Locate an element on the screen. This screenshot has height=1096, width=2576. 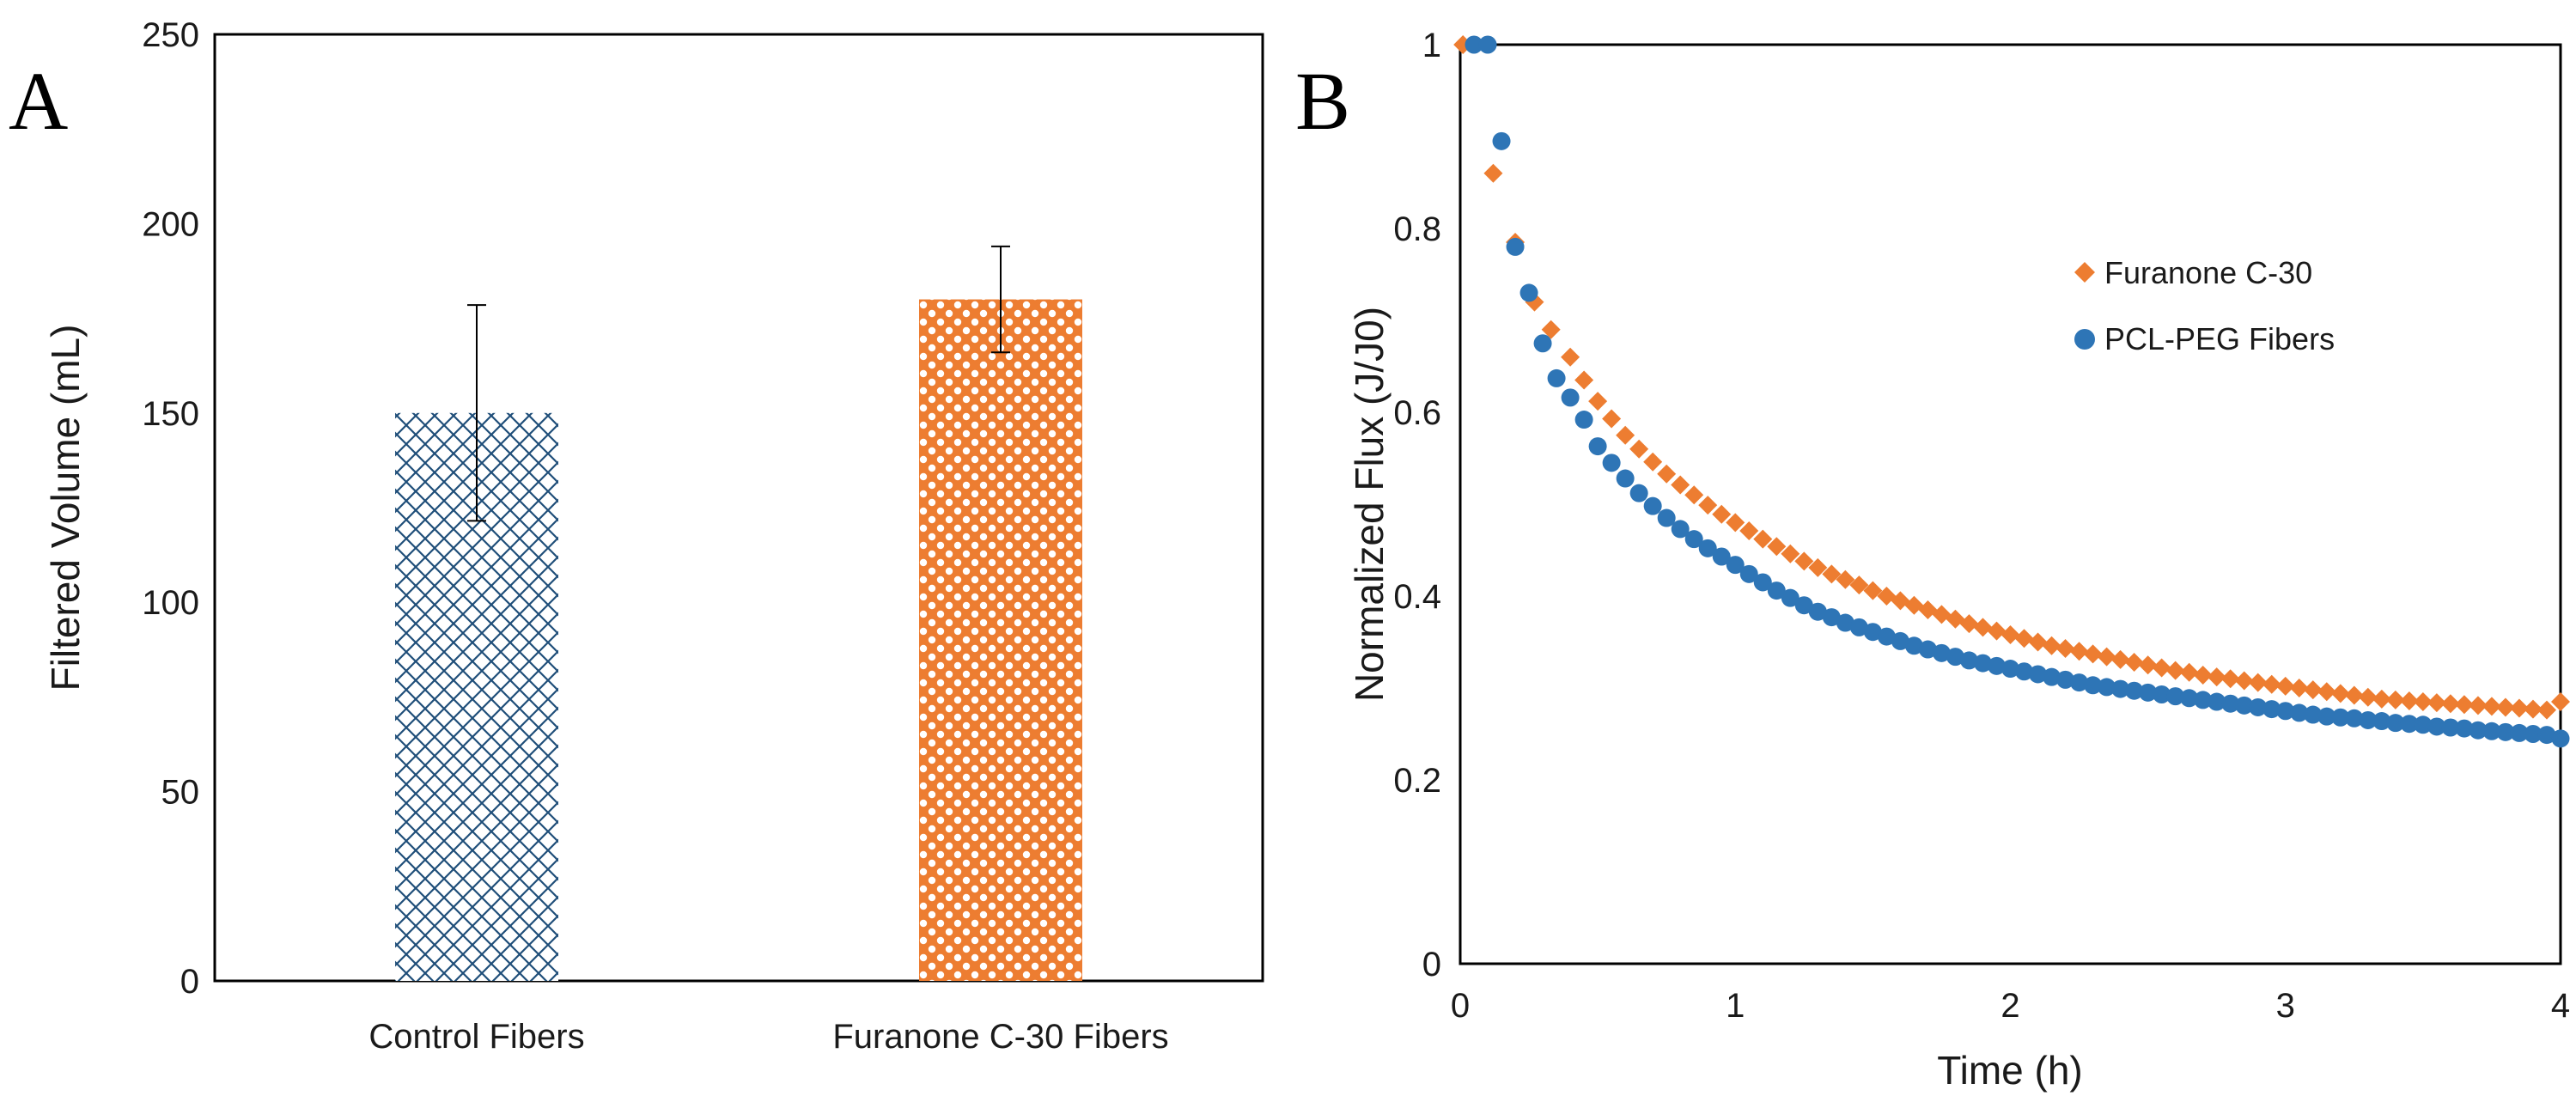
panel-a-letter: A is located at coordinates (38, 101).